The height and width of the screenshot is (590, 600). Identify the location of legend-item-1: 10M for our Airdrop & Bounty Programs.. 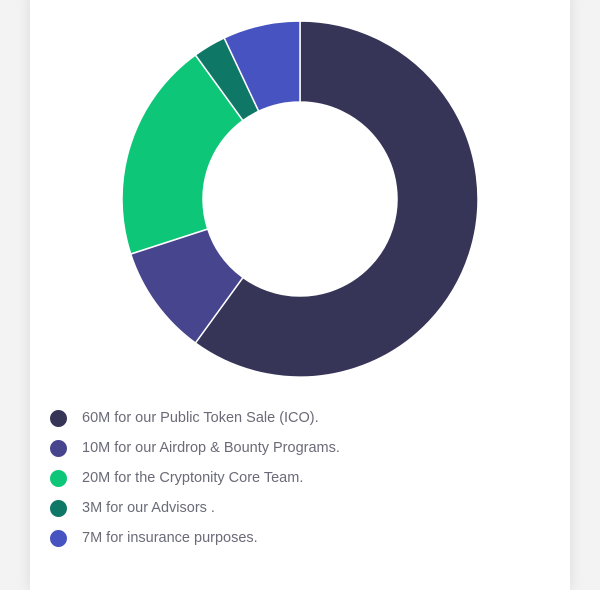
(195, 448).